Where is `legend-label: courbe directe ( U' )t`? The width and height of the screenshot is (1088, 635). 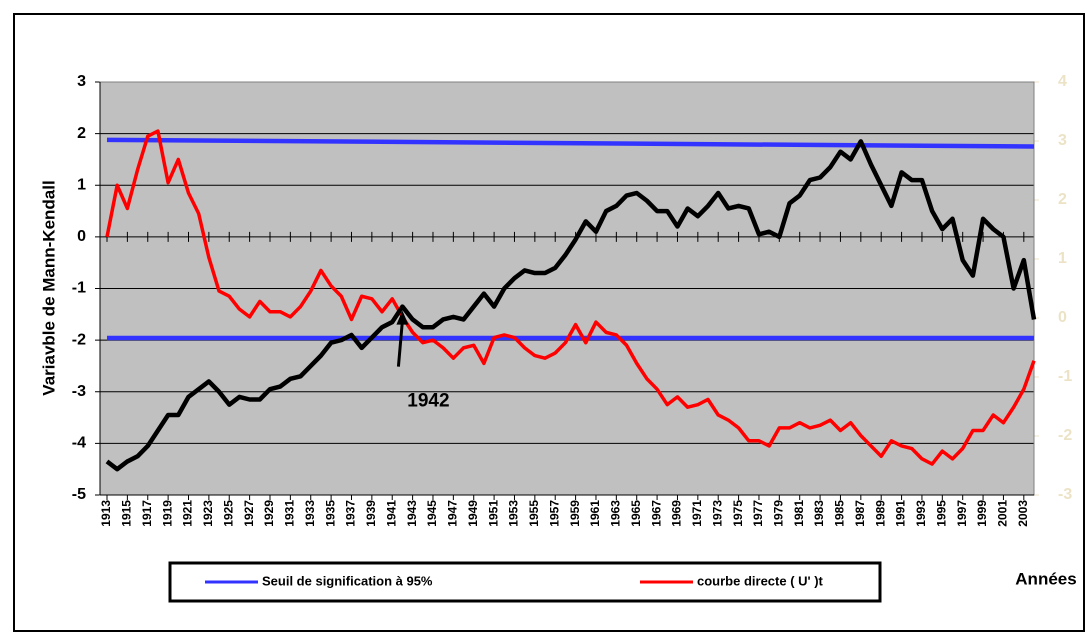
legend-label: courbe directe ( U' )t is located at coordinates (760, 580).